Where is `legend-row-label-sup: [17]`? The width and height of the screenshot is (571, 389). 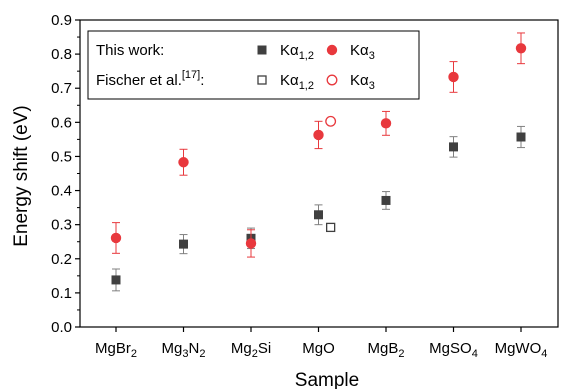
legend-row-label-sup: [17] is located at coordinates (191, 75).